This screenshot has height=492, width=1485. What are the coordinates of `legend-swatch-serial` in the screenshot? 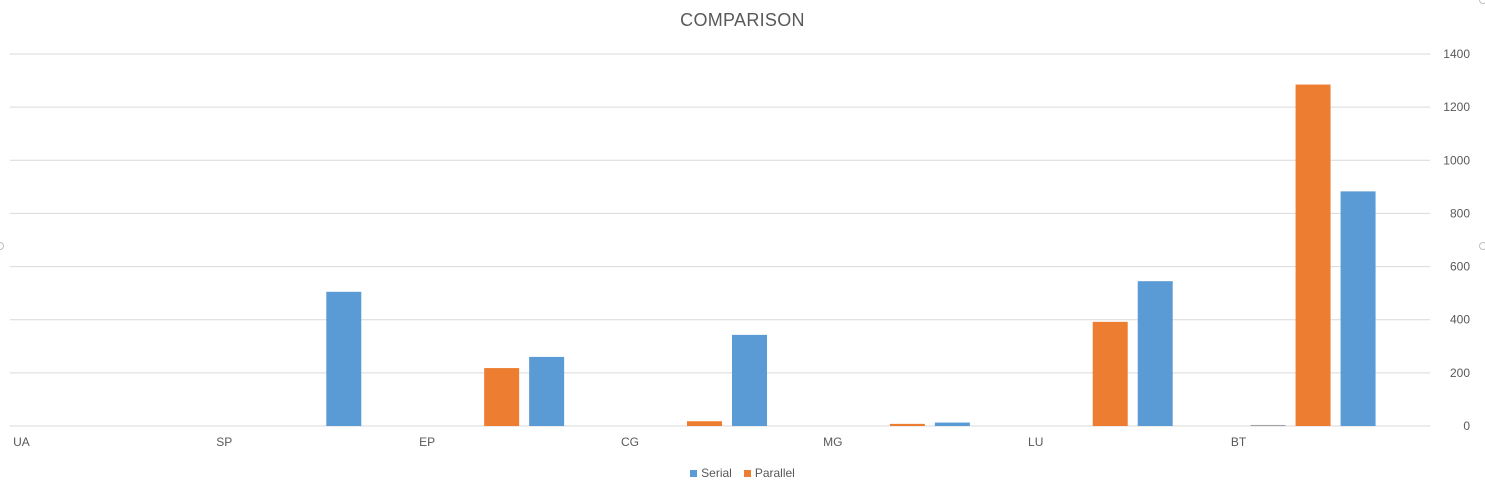 It's located at (694, 473).